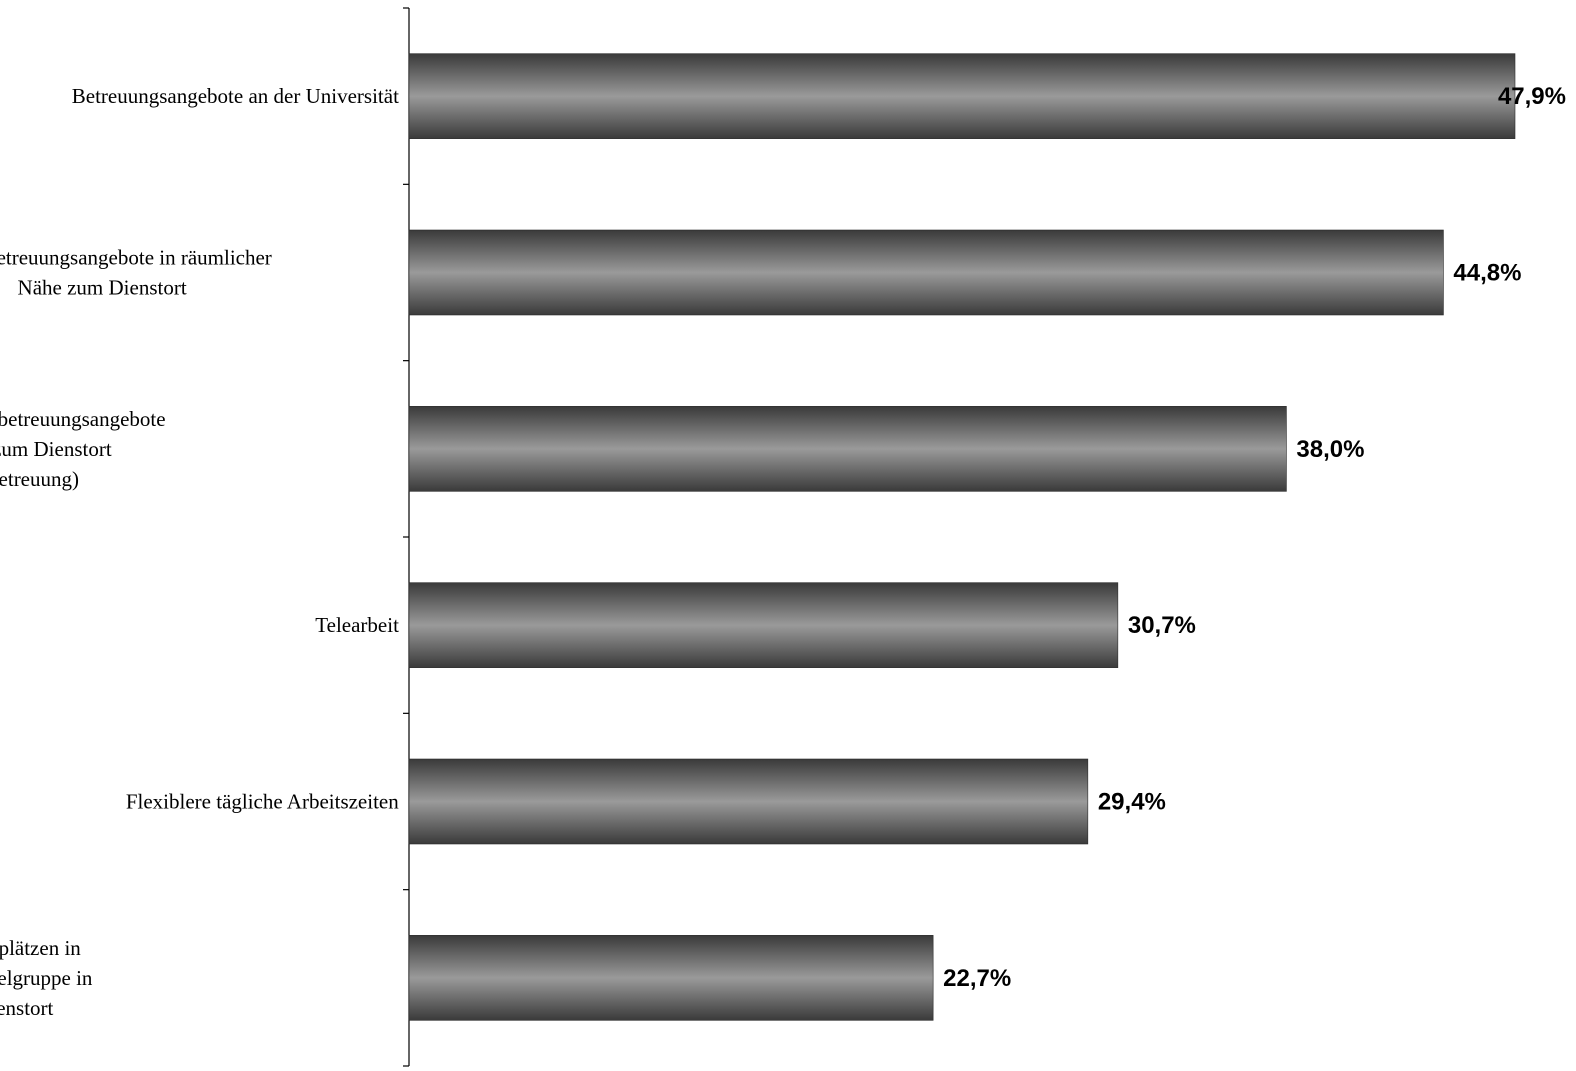 The width and height of the screenshot is (1576, 1071). Describe the element at coordinates (102, 288) in the screenshot. I see `category-label-line: Nähe zum Dienstort` at that location.